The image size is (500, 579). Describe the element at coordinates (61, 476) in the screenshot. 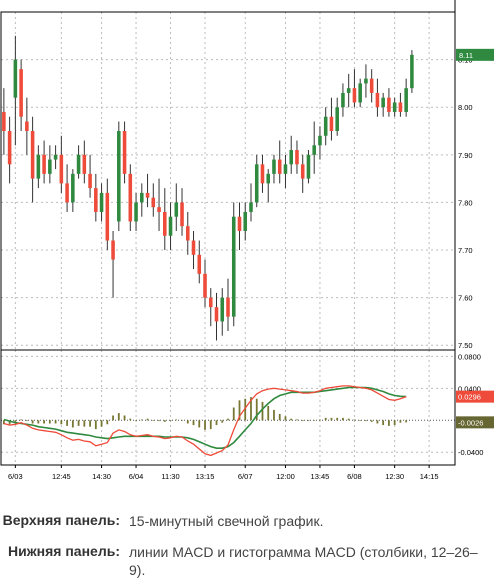

I see `x-tick-label: 12:45` at that location.